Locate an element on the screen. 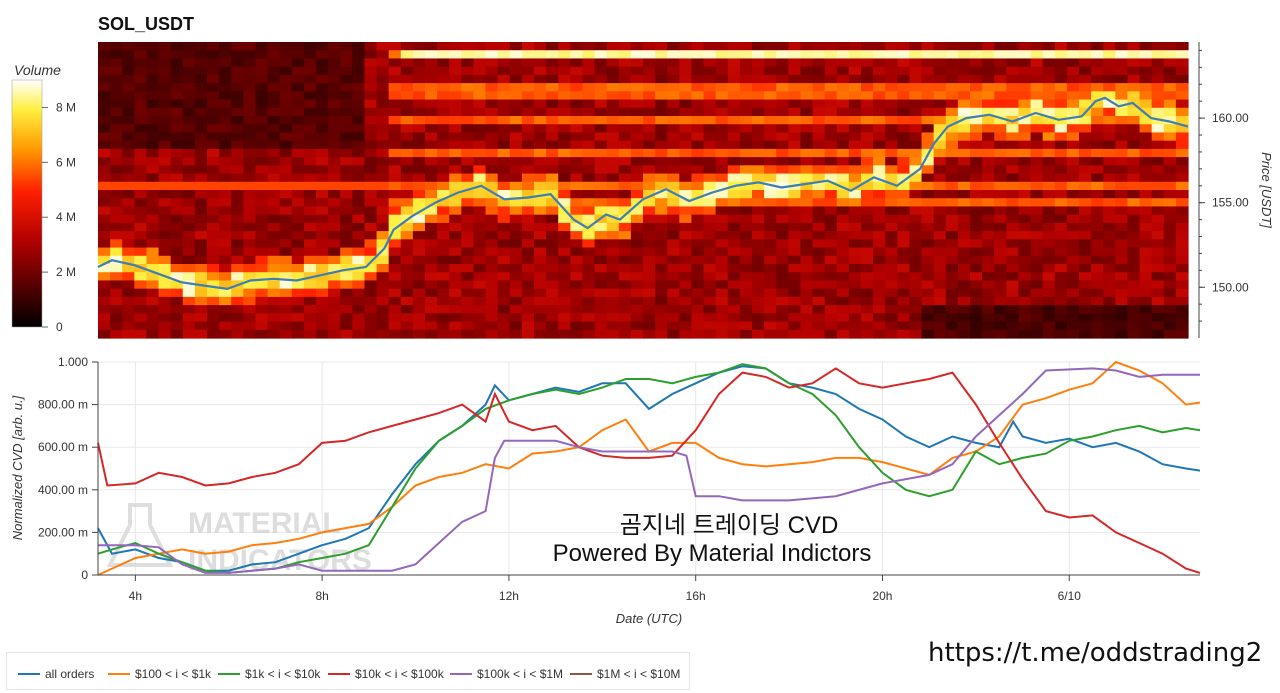 Image resolution: width=1280 pixels, height=693 pixels. telegram-link: https://t.me/oddstrading2 is located at coordinates (1095, 653).